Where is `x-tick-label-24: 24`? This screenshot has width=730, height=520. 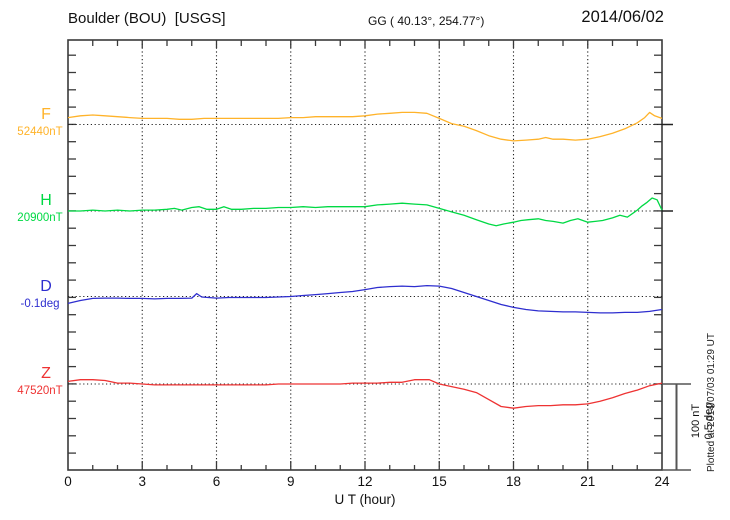
x-tick-label-24: 24 is located at coordinates (662, 481).